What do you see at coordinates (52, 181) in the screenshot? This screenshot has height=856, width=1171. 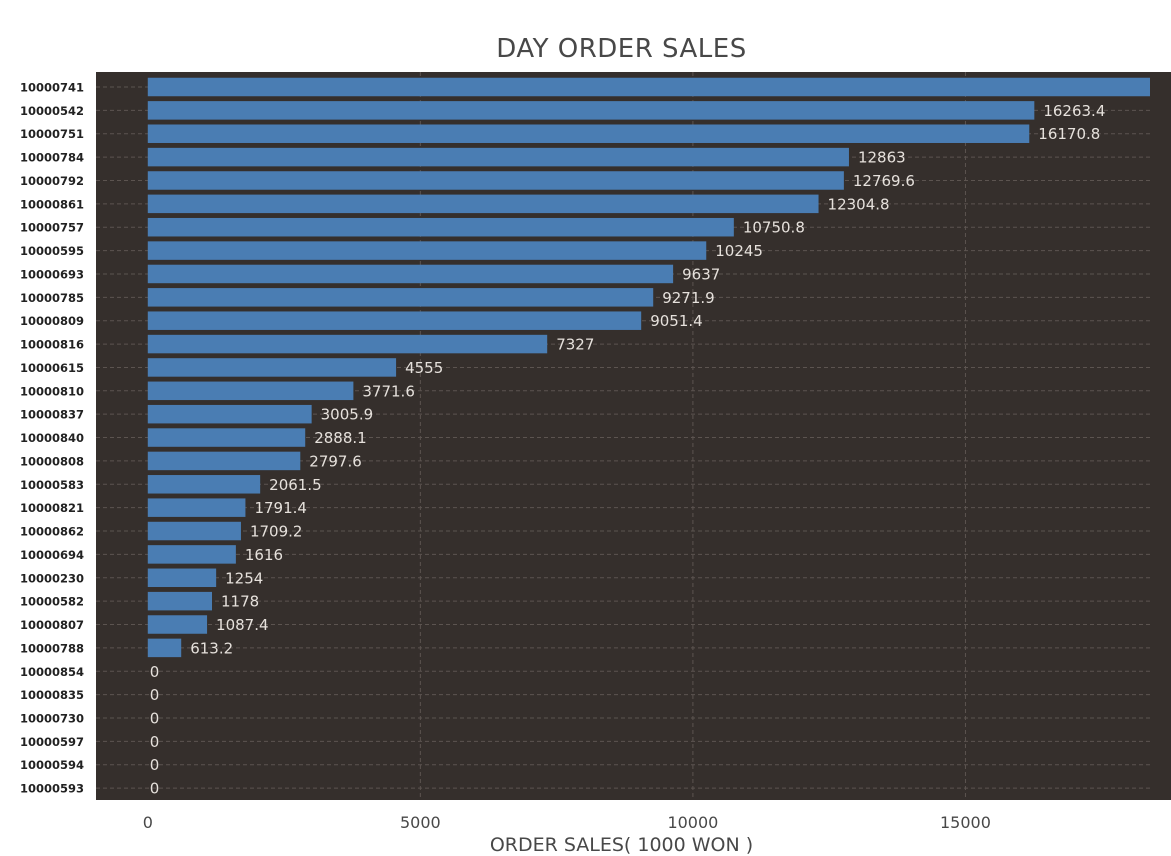 I see `category-label: 10000792` at bounding box center [52, 181].